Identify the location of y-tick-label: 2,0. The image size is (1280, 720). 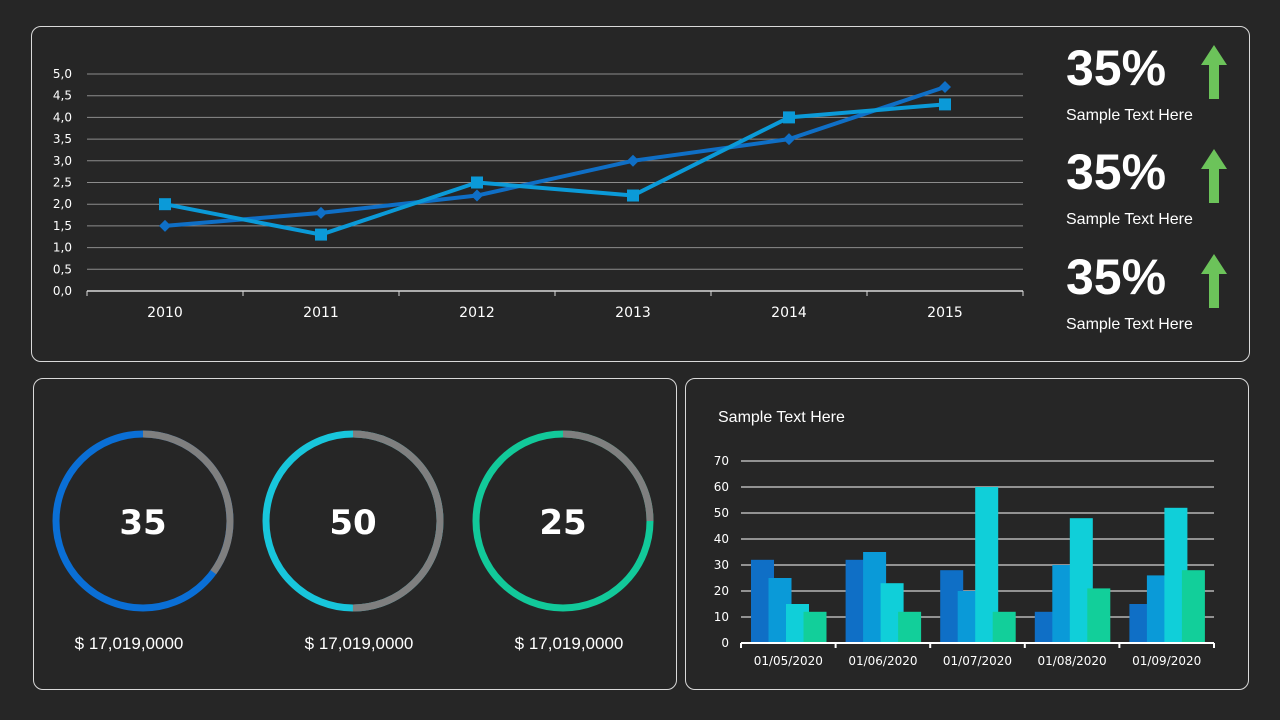
(62, 204).